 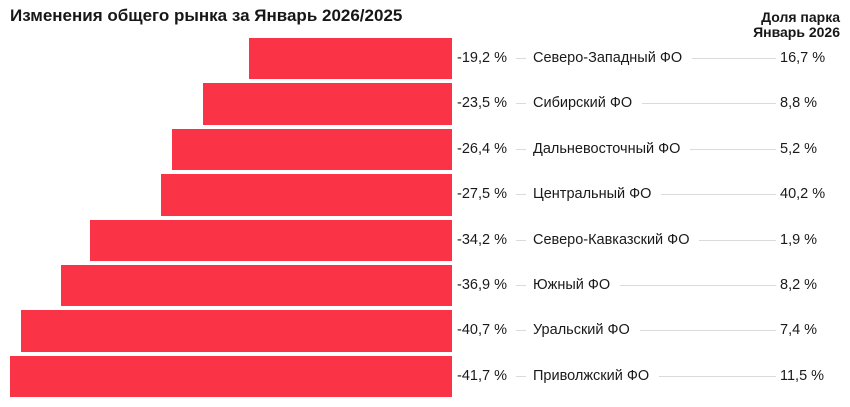 I want to click on chart-row: -36,9 % Южный ФО 8,2 %, so click(x=425, y=287).